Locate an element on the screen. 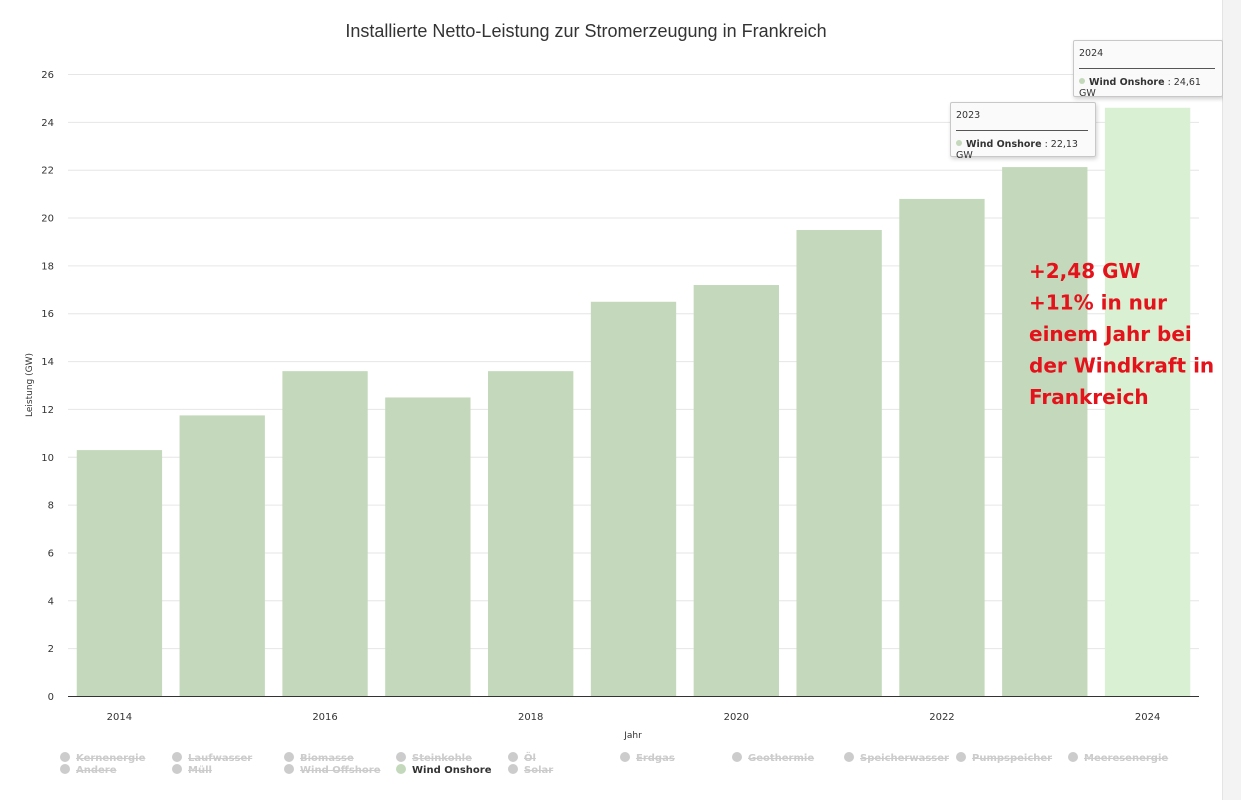 The image size is (1241, 800). y-tick-label: 0 is located at coordinates (51, 697).